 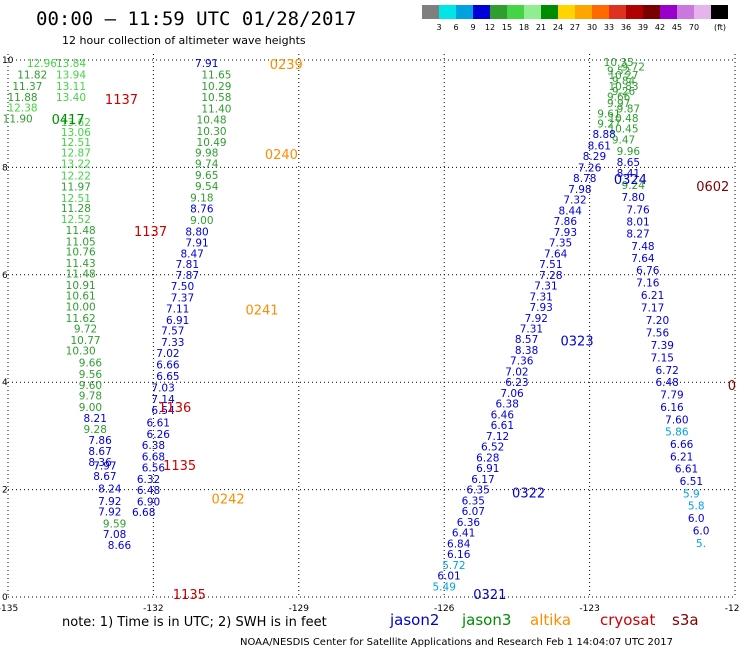 What do you see at coordinates (159, 435) in the screenshot?
I see `wave-height-value: 6.26` at bounding box center [159, 435].